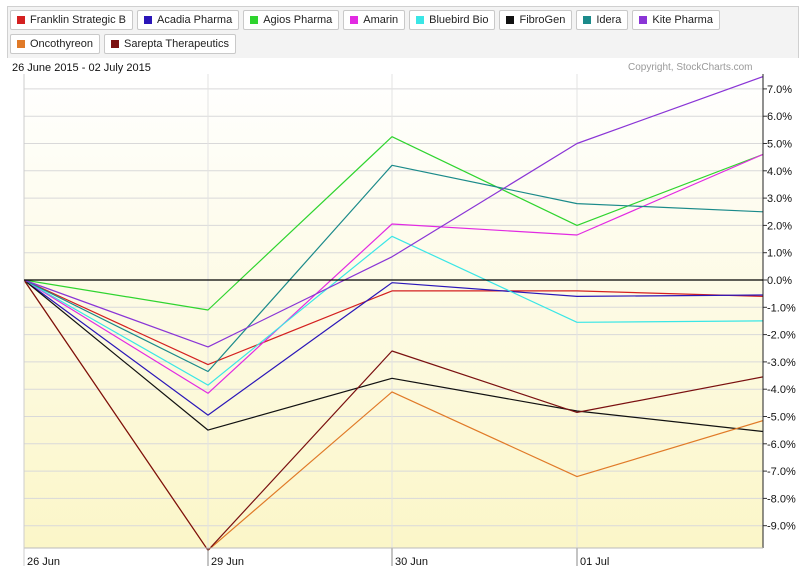  Describe the element at coordinates (781, 499) in the screenshot. I see `y-tick-label: -8.0%` at that location.